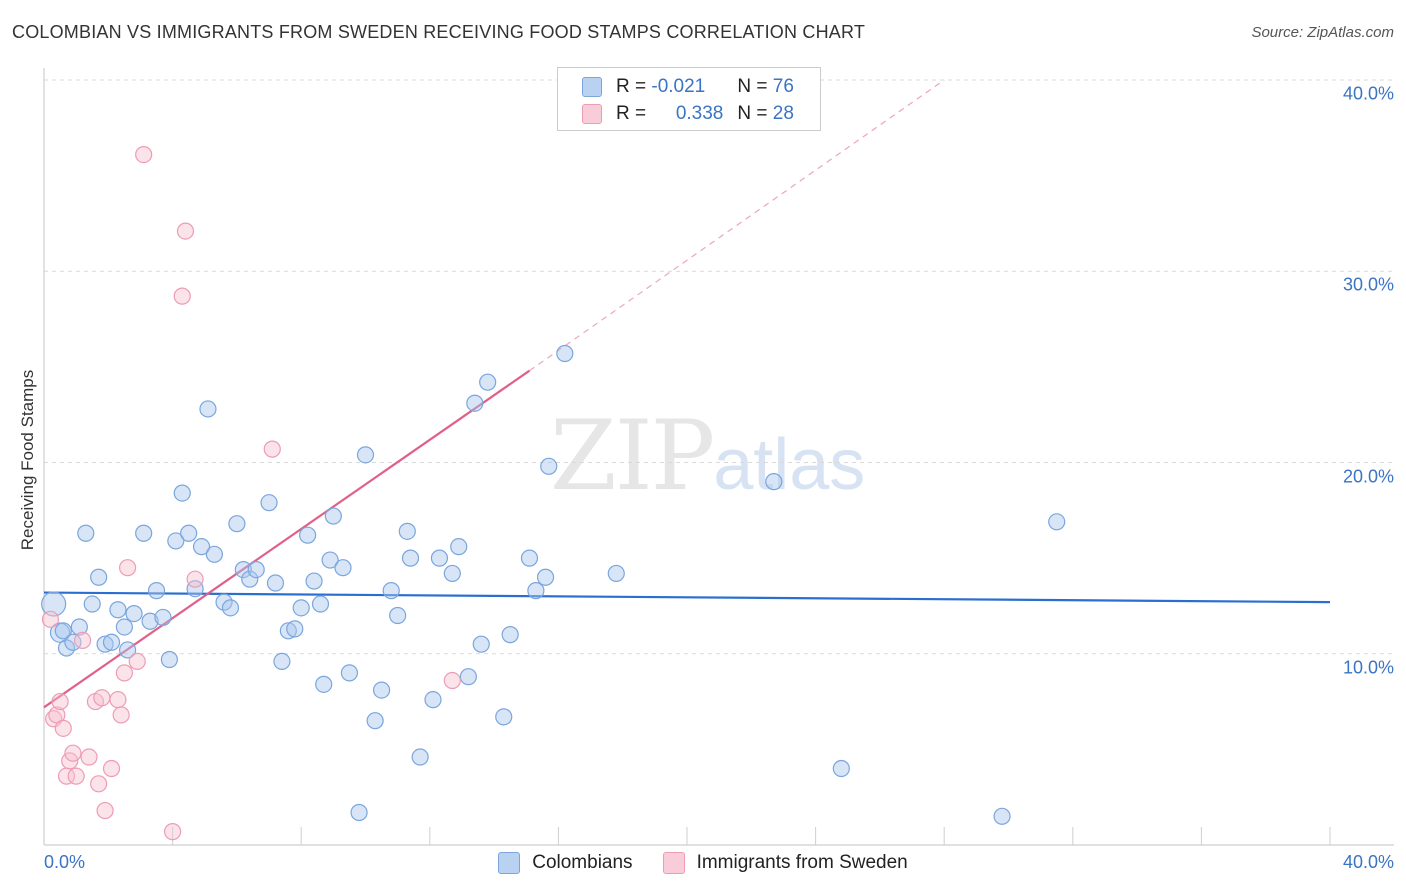 The height and width of the screenshot is (892, 1406). Describe the element at coordinates (65, 862) in the screenshot. I see `x-tick-min: 0.0%` at that location.